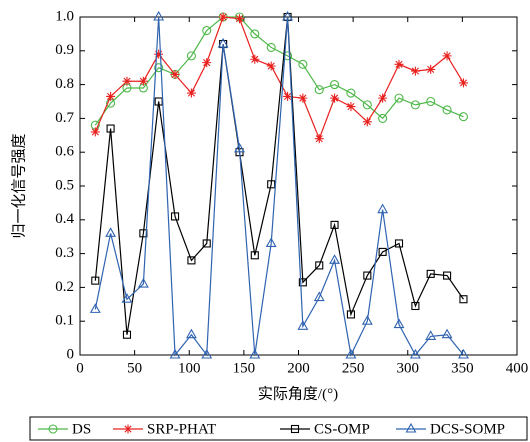 The width and height of the screenshot is (530, 442). What do you see at coordinates (64, 321) in the screenshot?
I see `y-tick-label: 0.1` at bounding box center [64, 321].